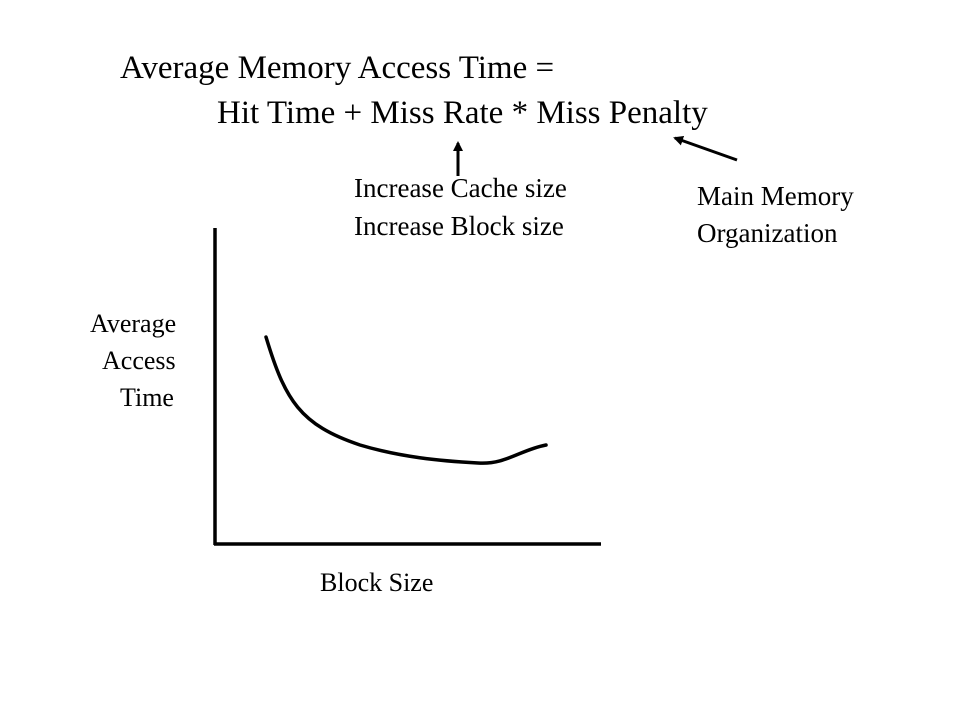 Image resolution: width=960 pixels, height=720 pixels. What do you see at coordinates (377, 582) in the screenshot?
I see `x-axis-label: Block Size` at bounding box center [377, 582].